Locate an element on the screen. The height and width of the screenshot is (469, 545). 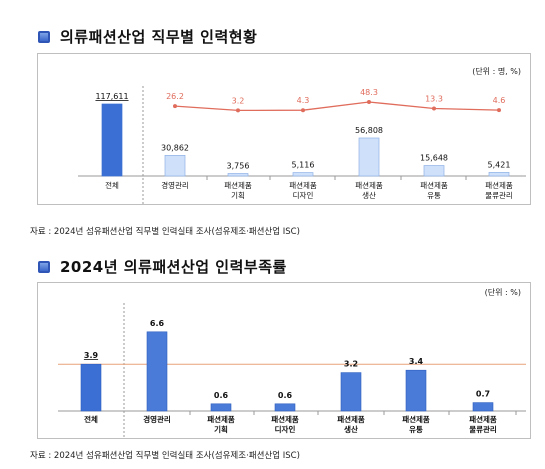
bar-value-label-0: 3.9 is located at coordinates (91, 355).